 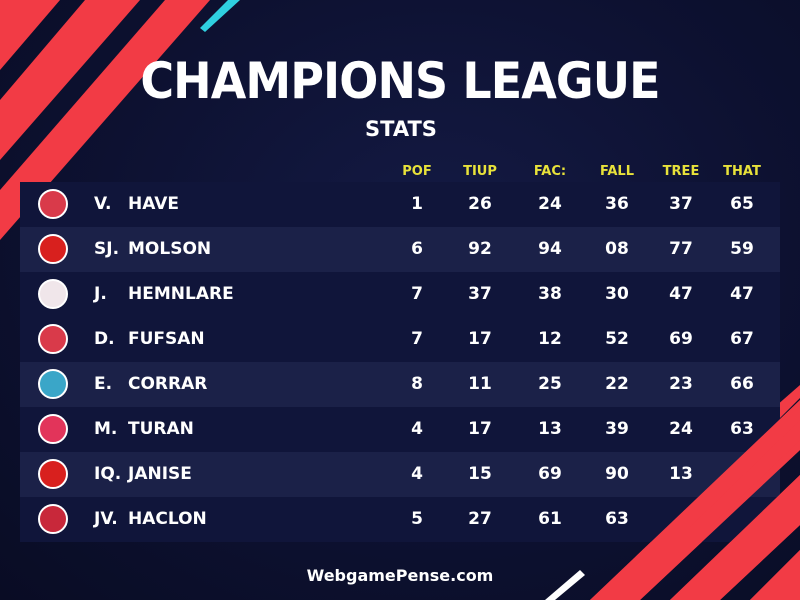 I want to click on player-name: HEMNLARE, so click(x=181, y=294).